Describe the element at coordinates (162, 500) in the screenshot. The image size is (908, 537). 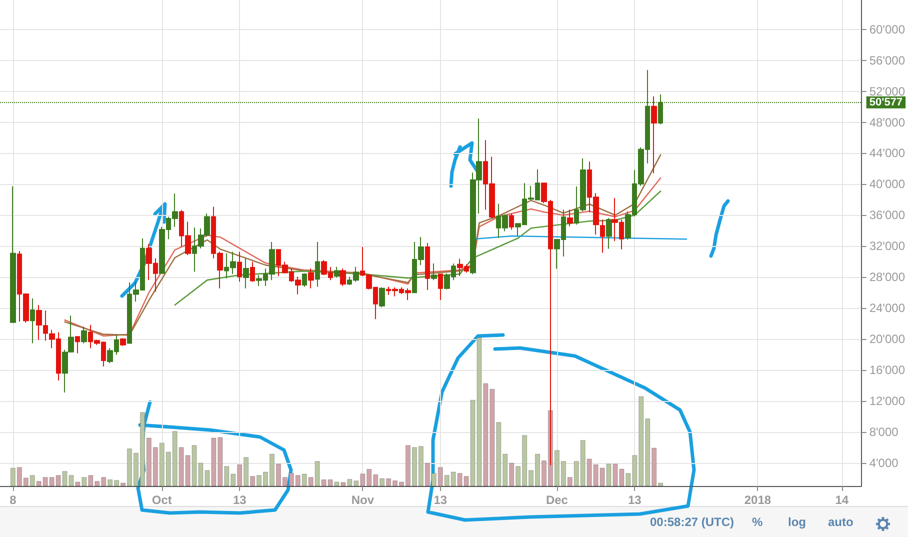
I see `x-tick-label: Oct` at that location.